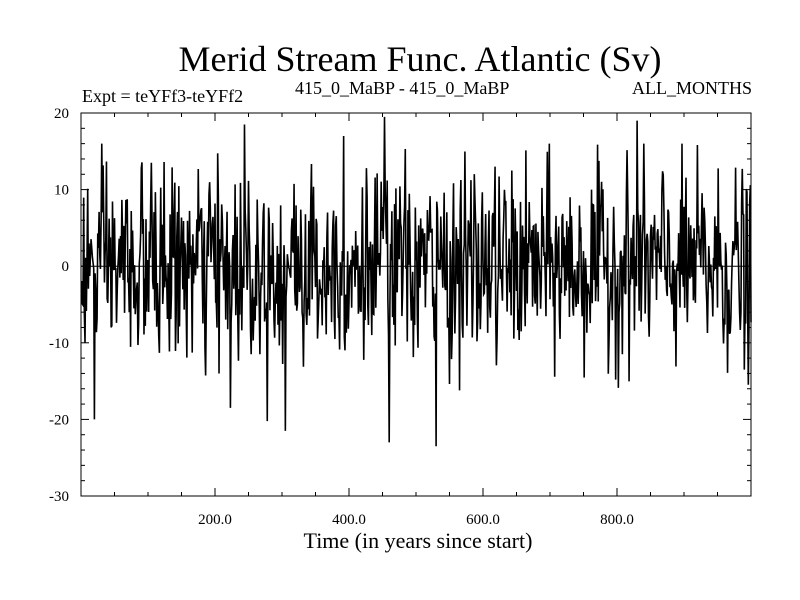  I want to click on x-tick-label: 400.0, so click(349, 520).